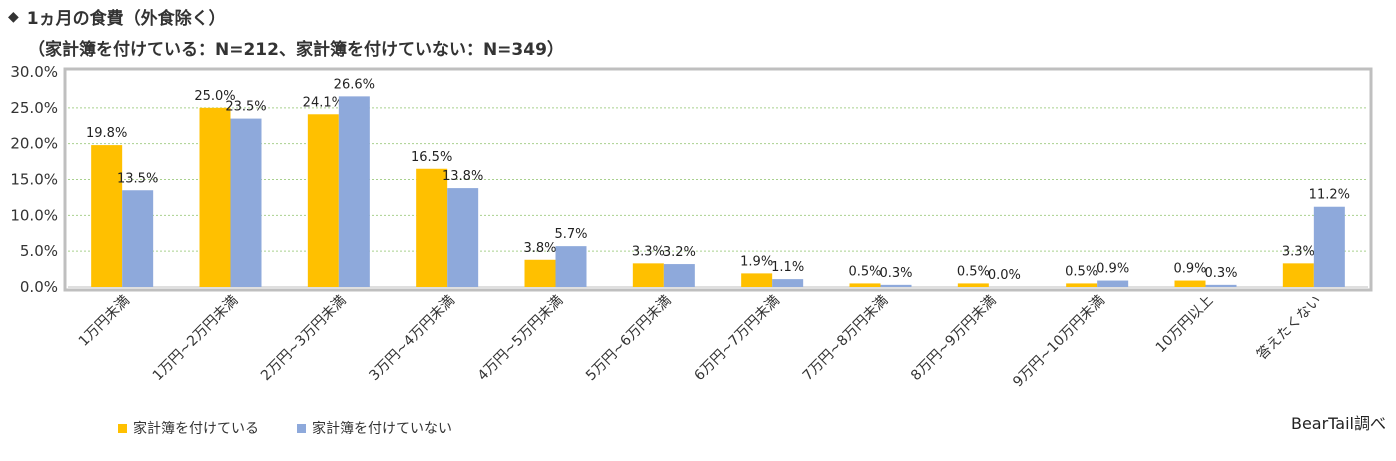 The image size is (1396, 461). What do you see at coordinates (34, 72) in the screenshot?
I see `y-tick-label: 30.0%` at bounding box center [34, 72].